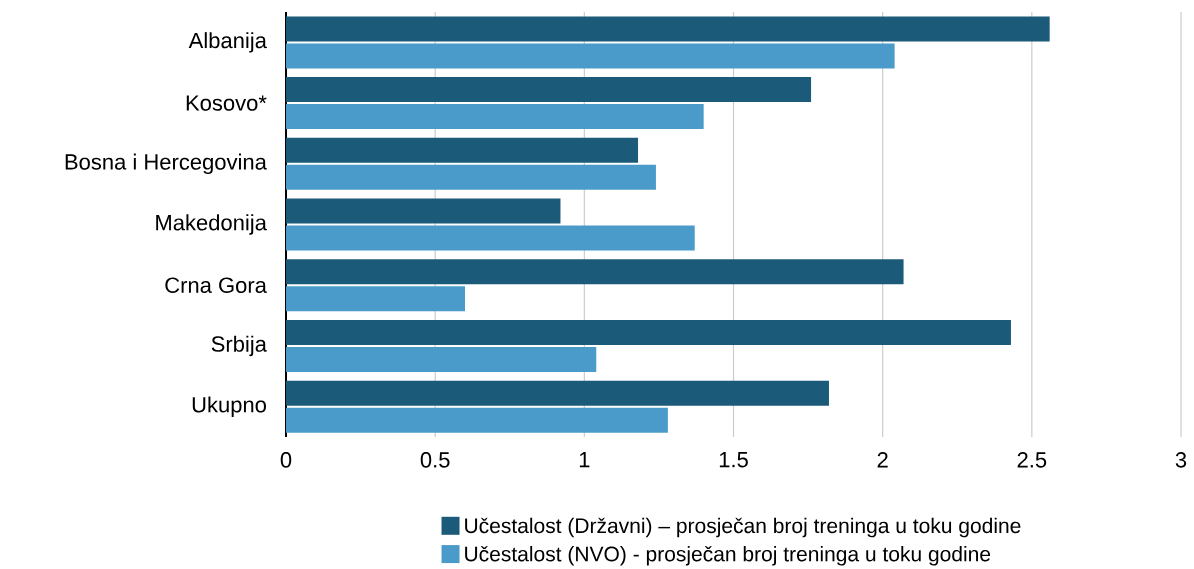 This screenshot has width=1194, height=569. What do you see at coordinates (239, 346) in the screenshot?
I see `y-tick-label: Srbija` at bounding box center [239, 346].